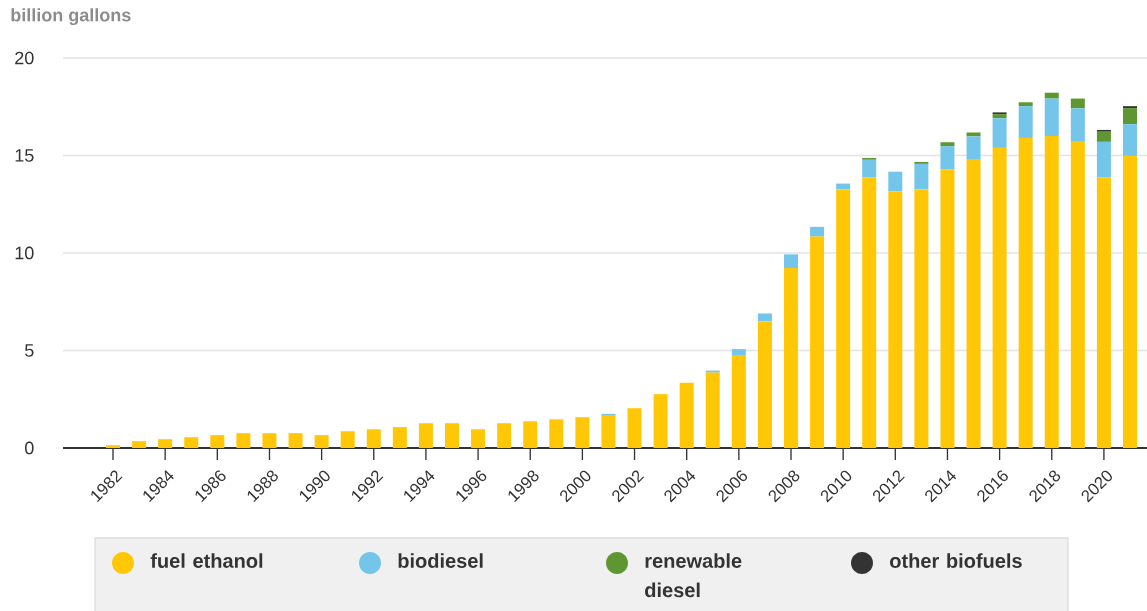 The image size is (1147, 611). I want to click on y-tick-label: 0, so click(29, 448).